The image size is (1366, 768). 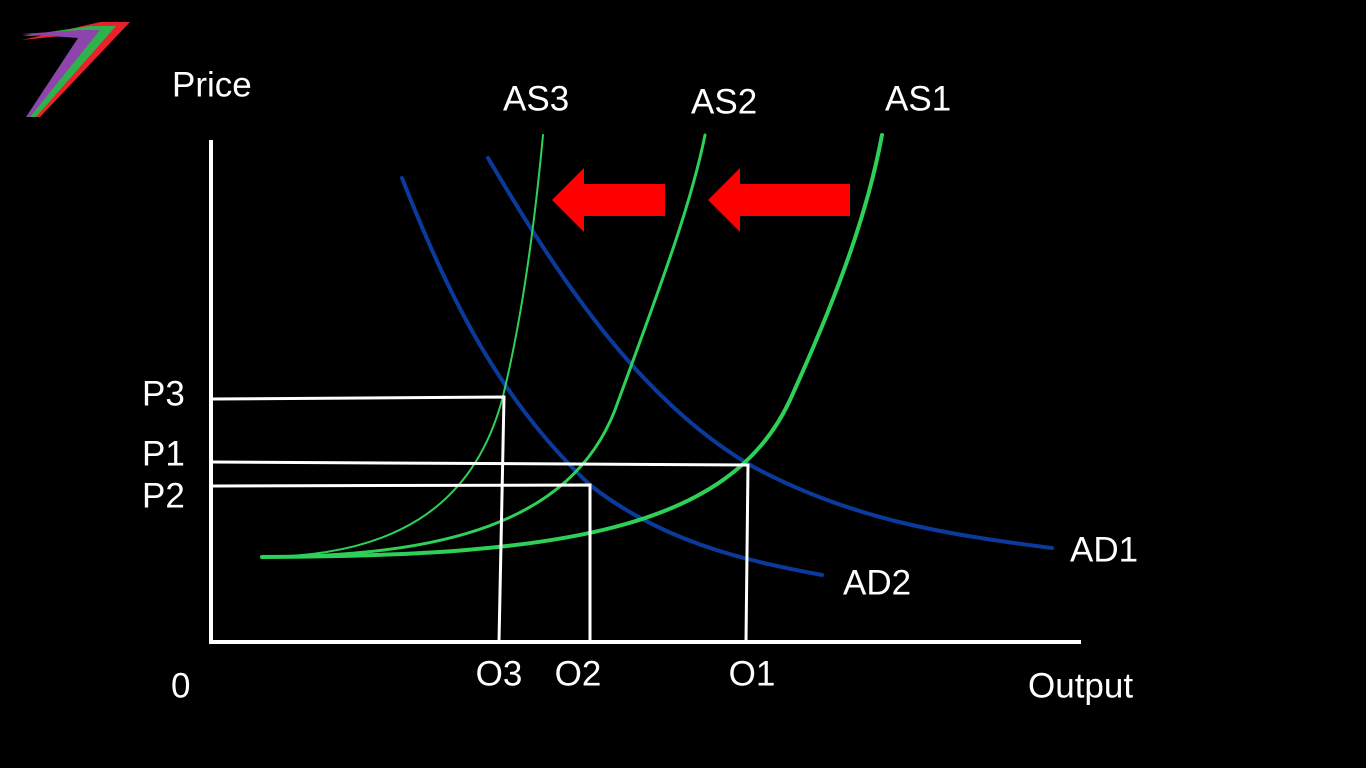 I want to click on arrow-right, so click(x=779, y=200).